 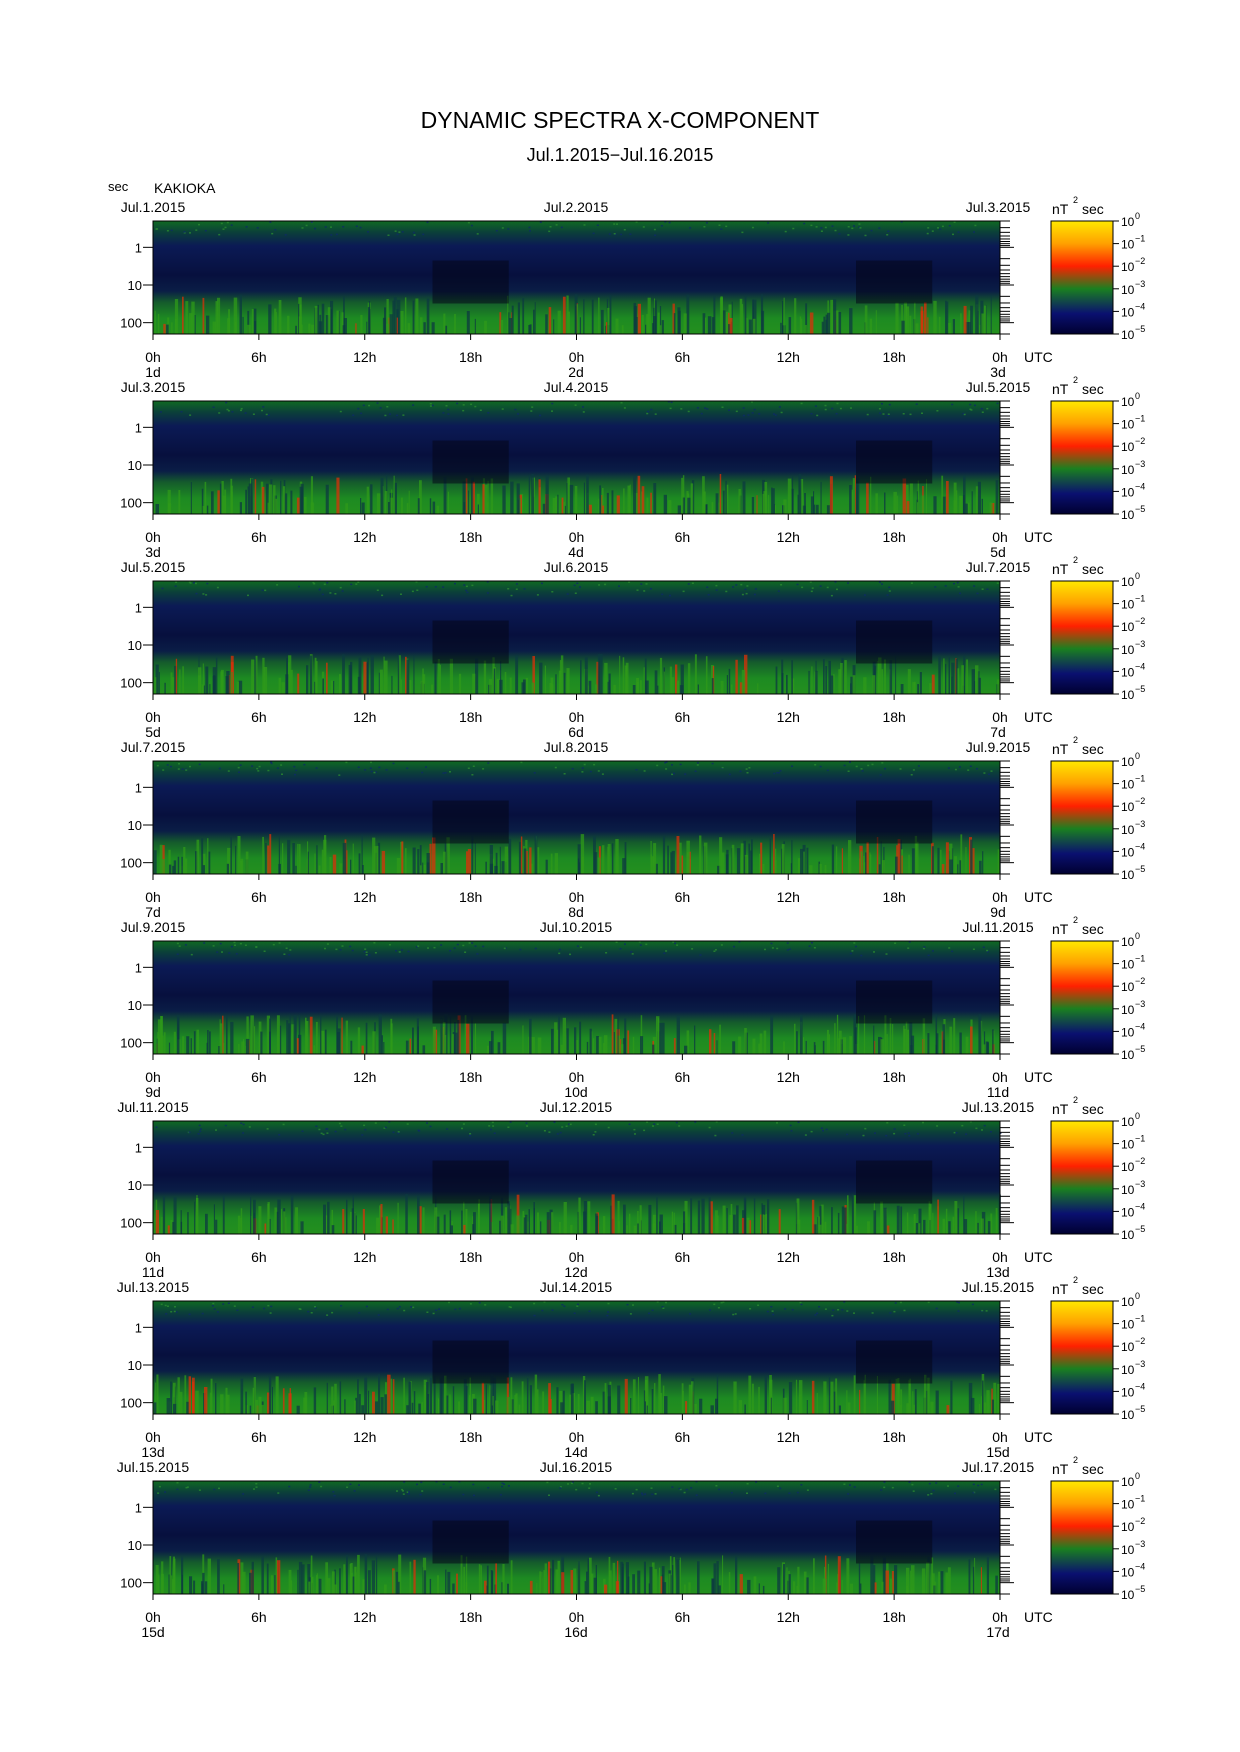 What do you see at coordinates (1082, 1177) in the screenshot?
I see `colorbar-gradient` at bounding box center [1082, 1177].